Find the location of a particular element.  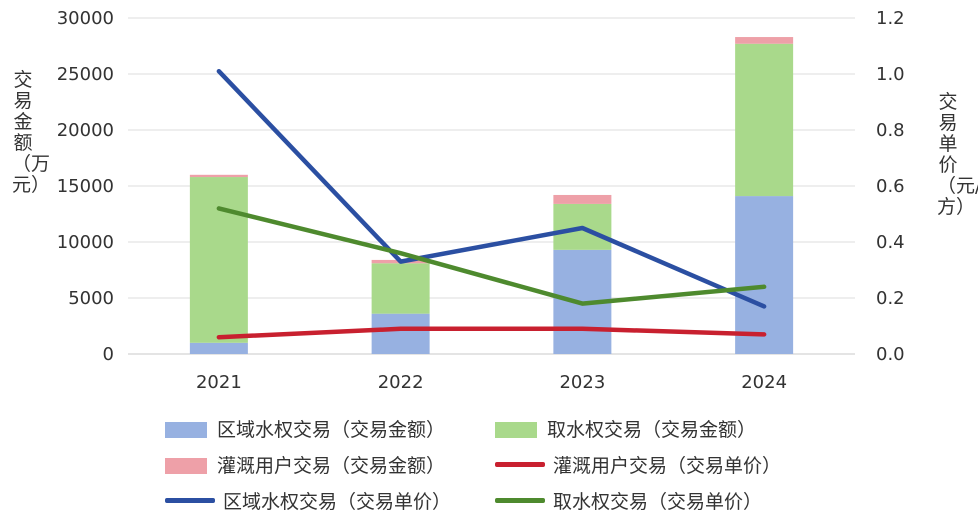

legend-item-withdrawal-amount: 取水权交易（交易金额） is located at coordinates (625, 430).